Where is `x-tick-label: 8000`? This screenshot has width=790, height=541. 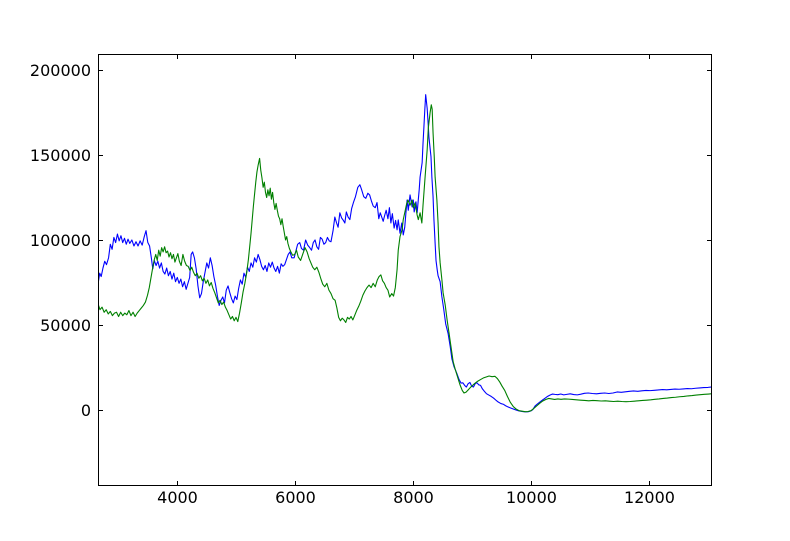 x-tick-label: 8000 is located at coordinates (413, 497).